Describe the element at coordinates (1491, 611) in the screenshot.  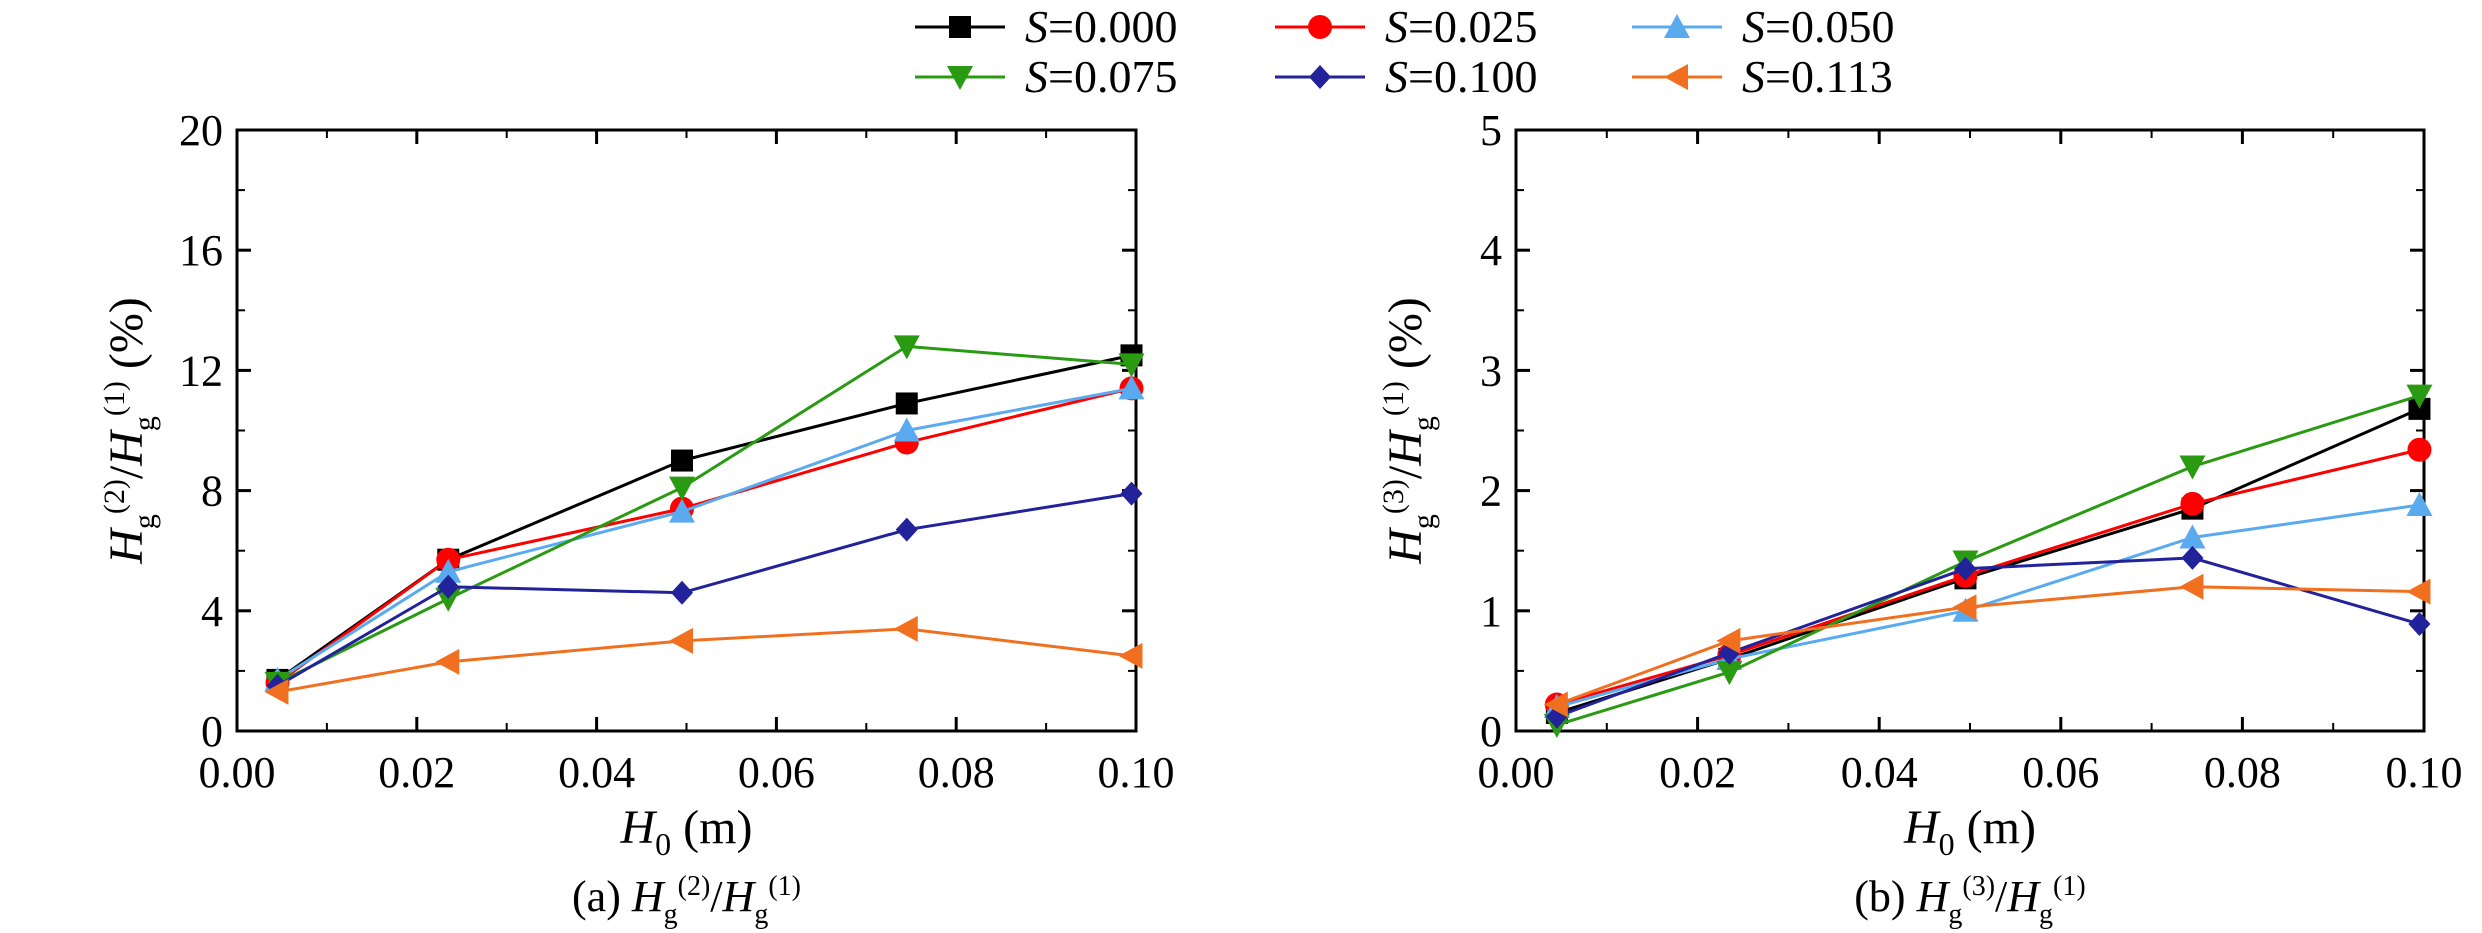
I see `y-tick-label: 1` at that location.